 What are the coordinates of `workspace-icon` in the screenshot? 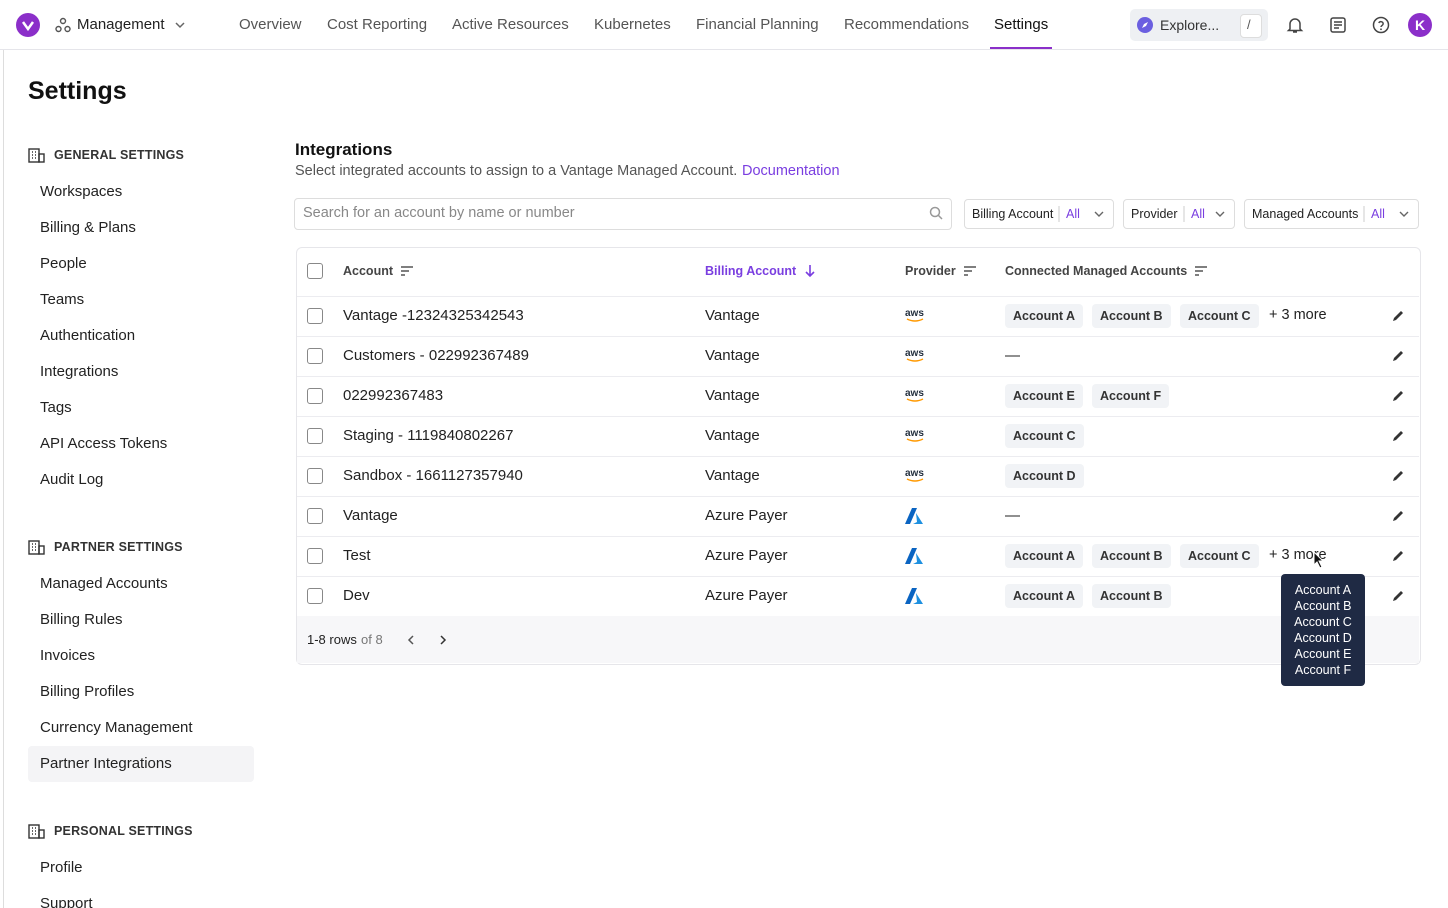 It's located at (63, 25).